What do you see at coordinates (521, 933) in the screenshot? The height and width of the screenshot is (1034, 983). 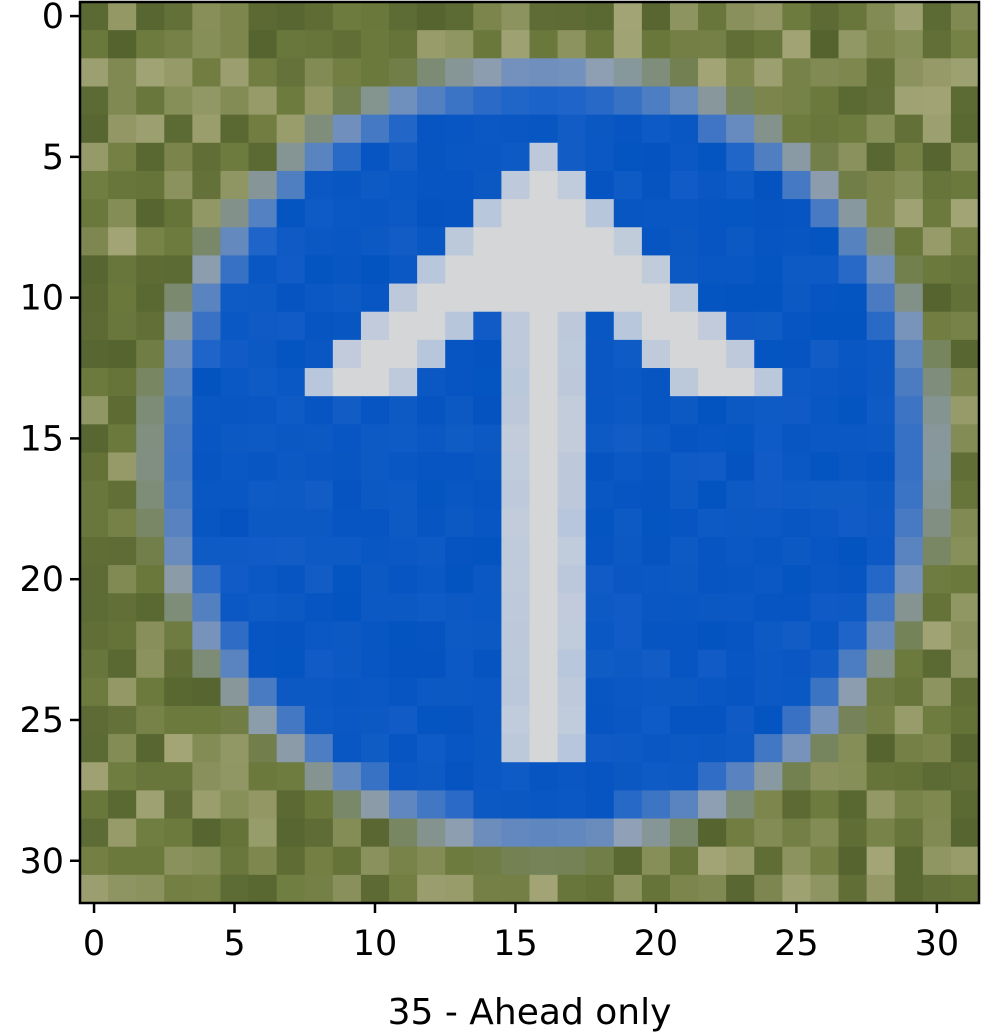 I see `x-axis: 0 5 10 15 20 25 30` at bounding box center [521, 933].